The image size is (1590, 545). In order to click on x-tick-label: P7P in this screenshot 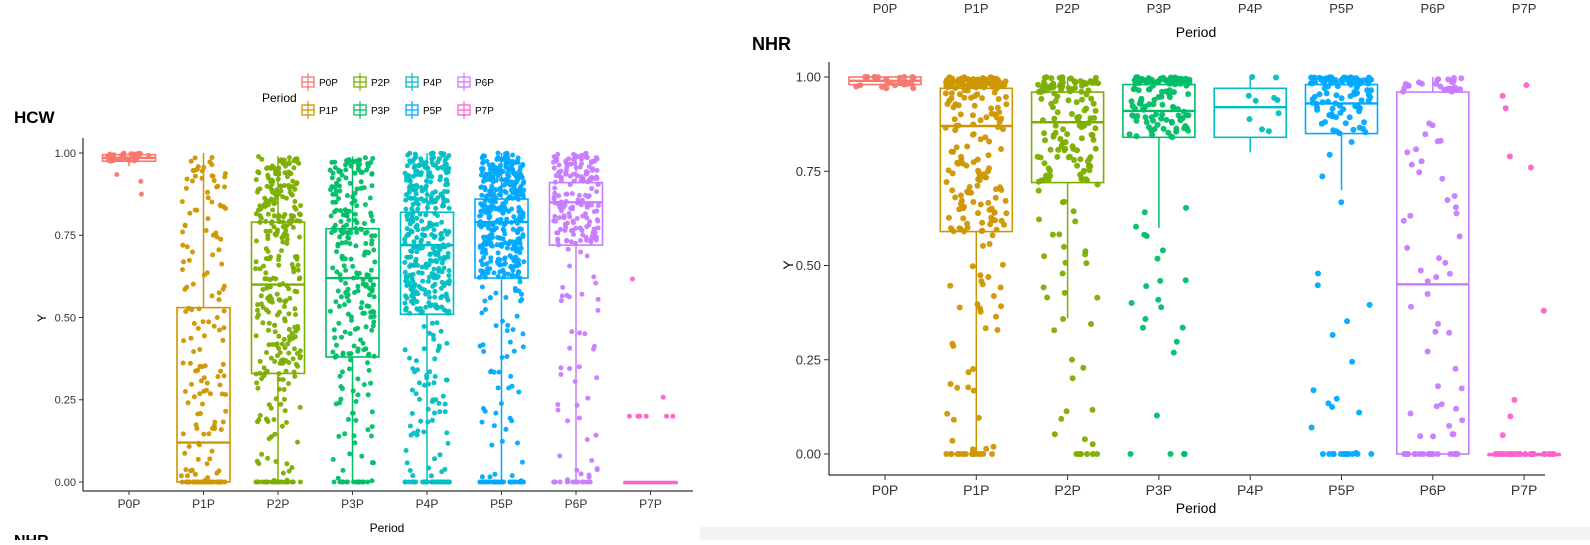, I will do `click(650, 504)`.